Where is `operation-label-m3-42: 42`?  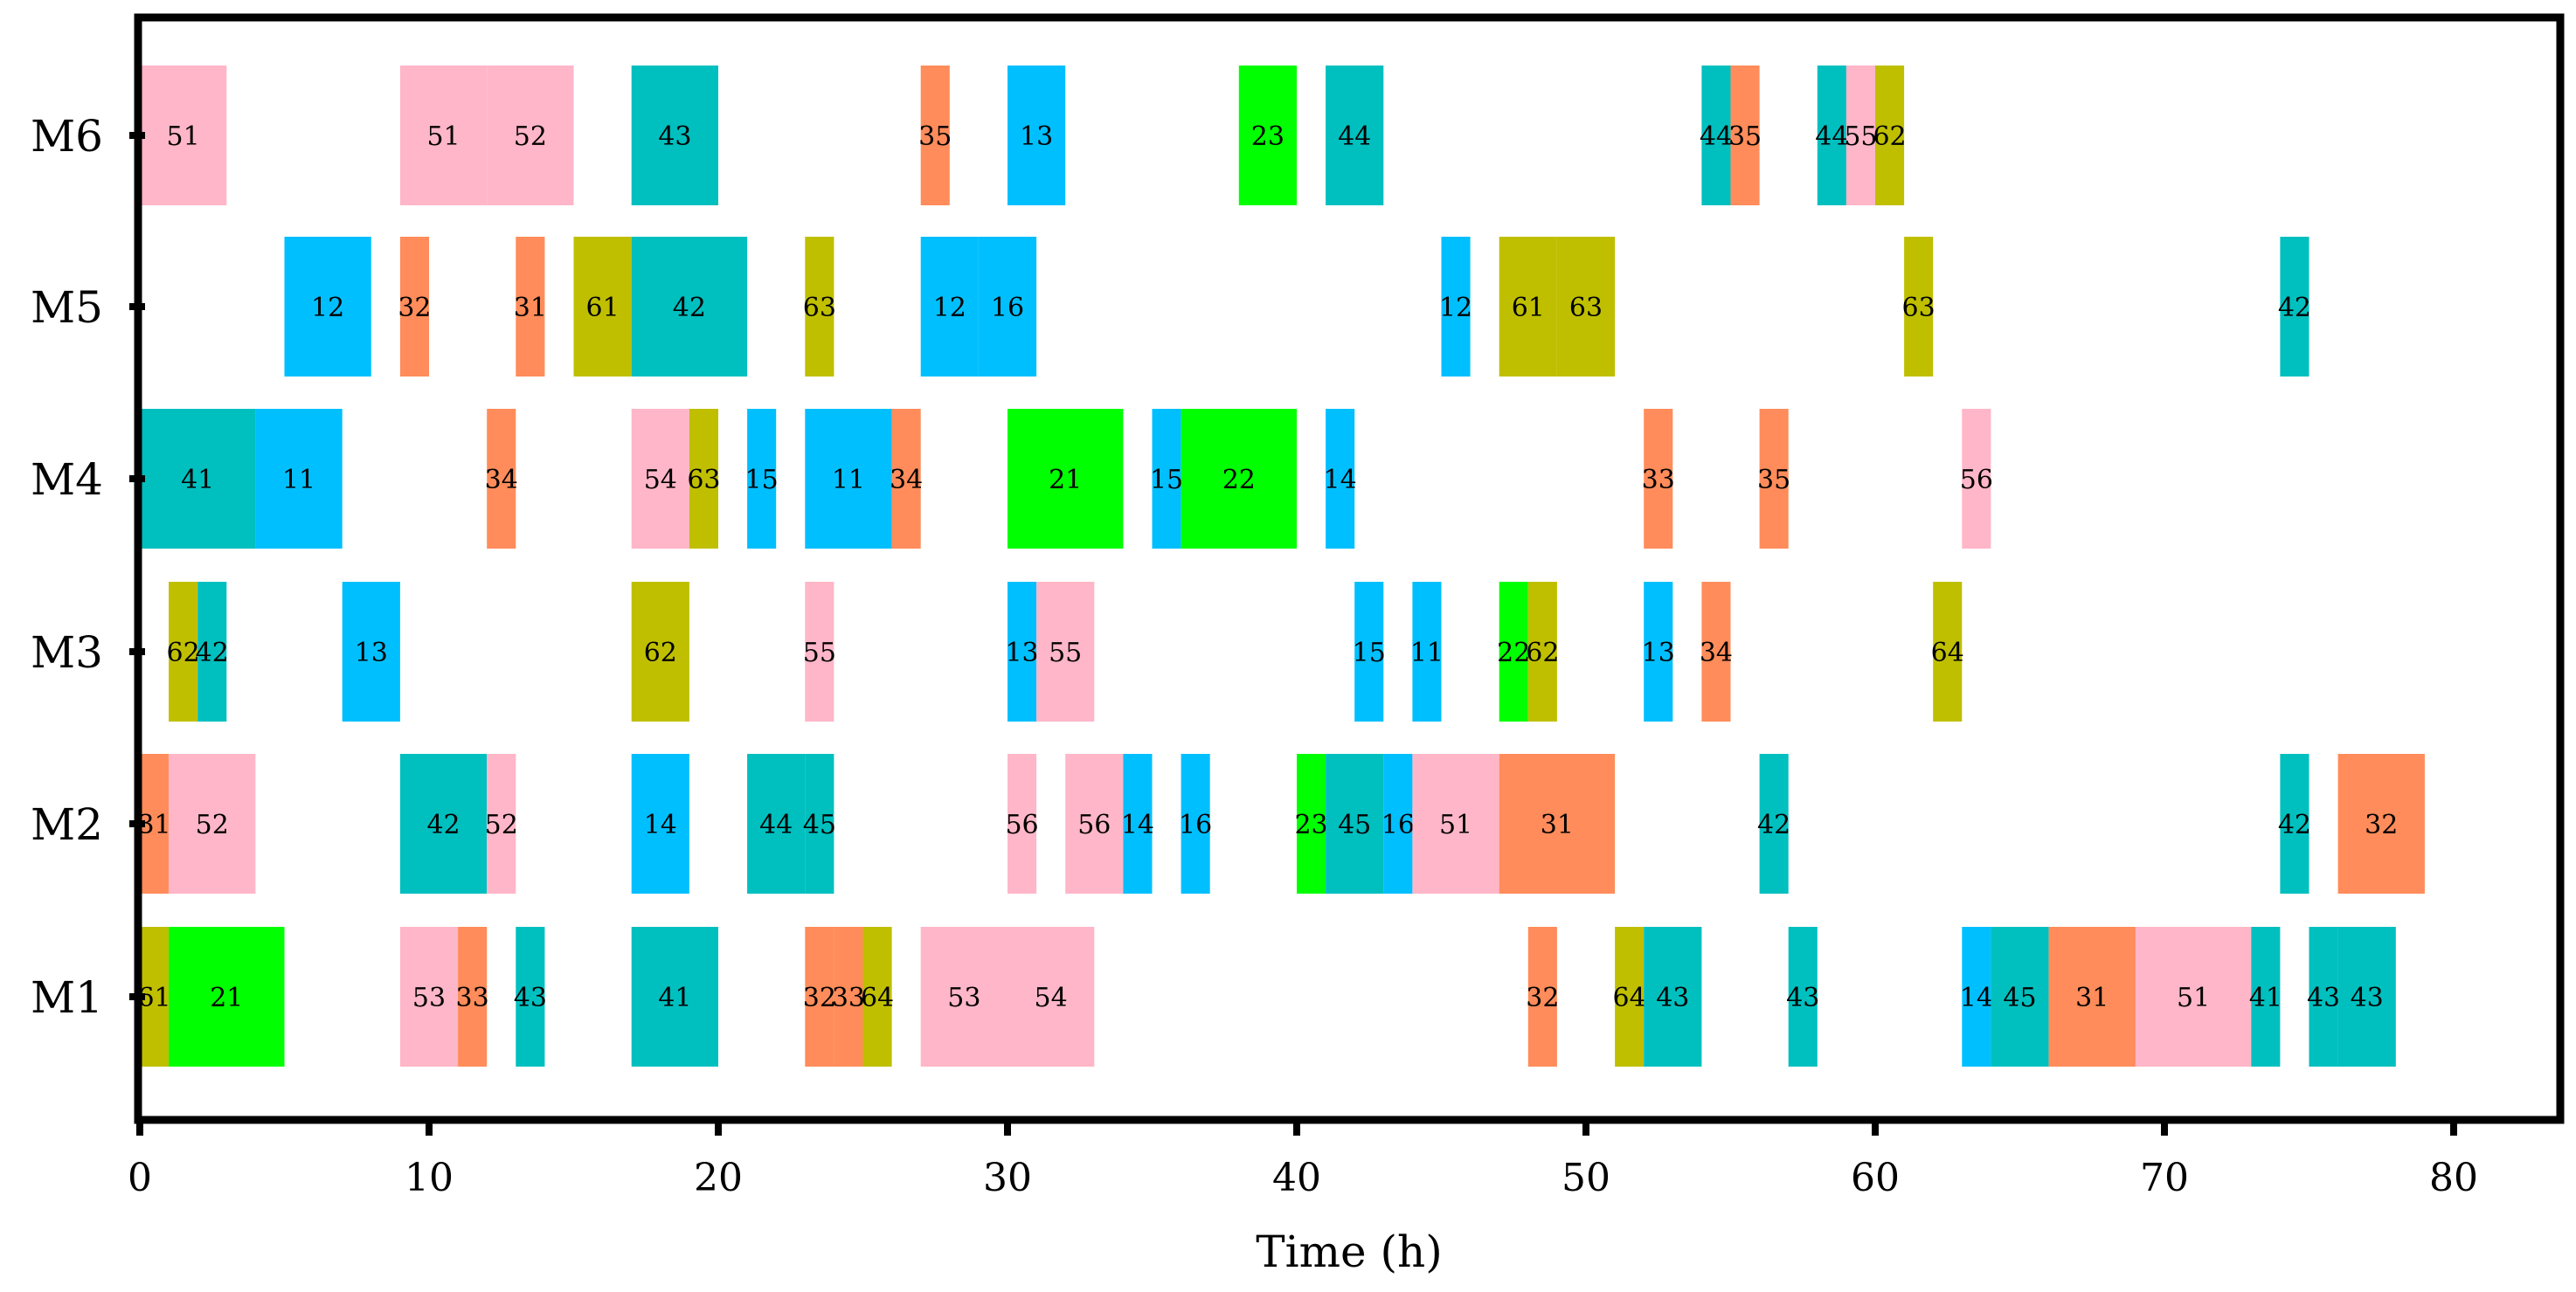
operation-label-m3-42: 42 is located at coordinates (212, 653).